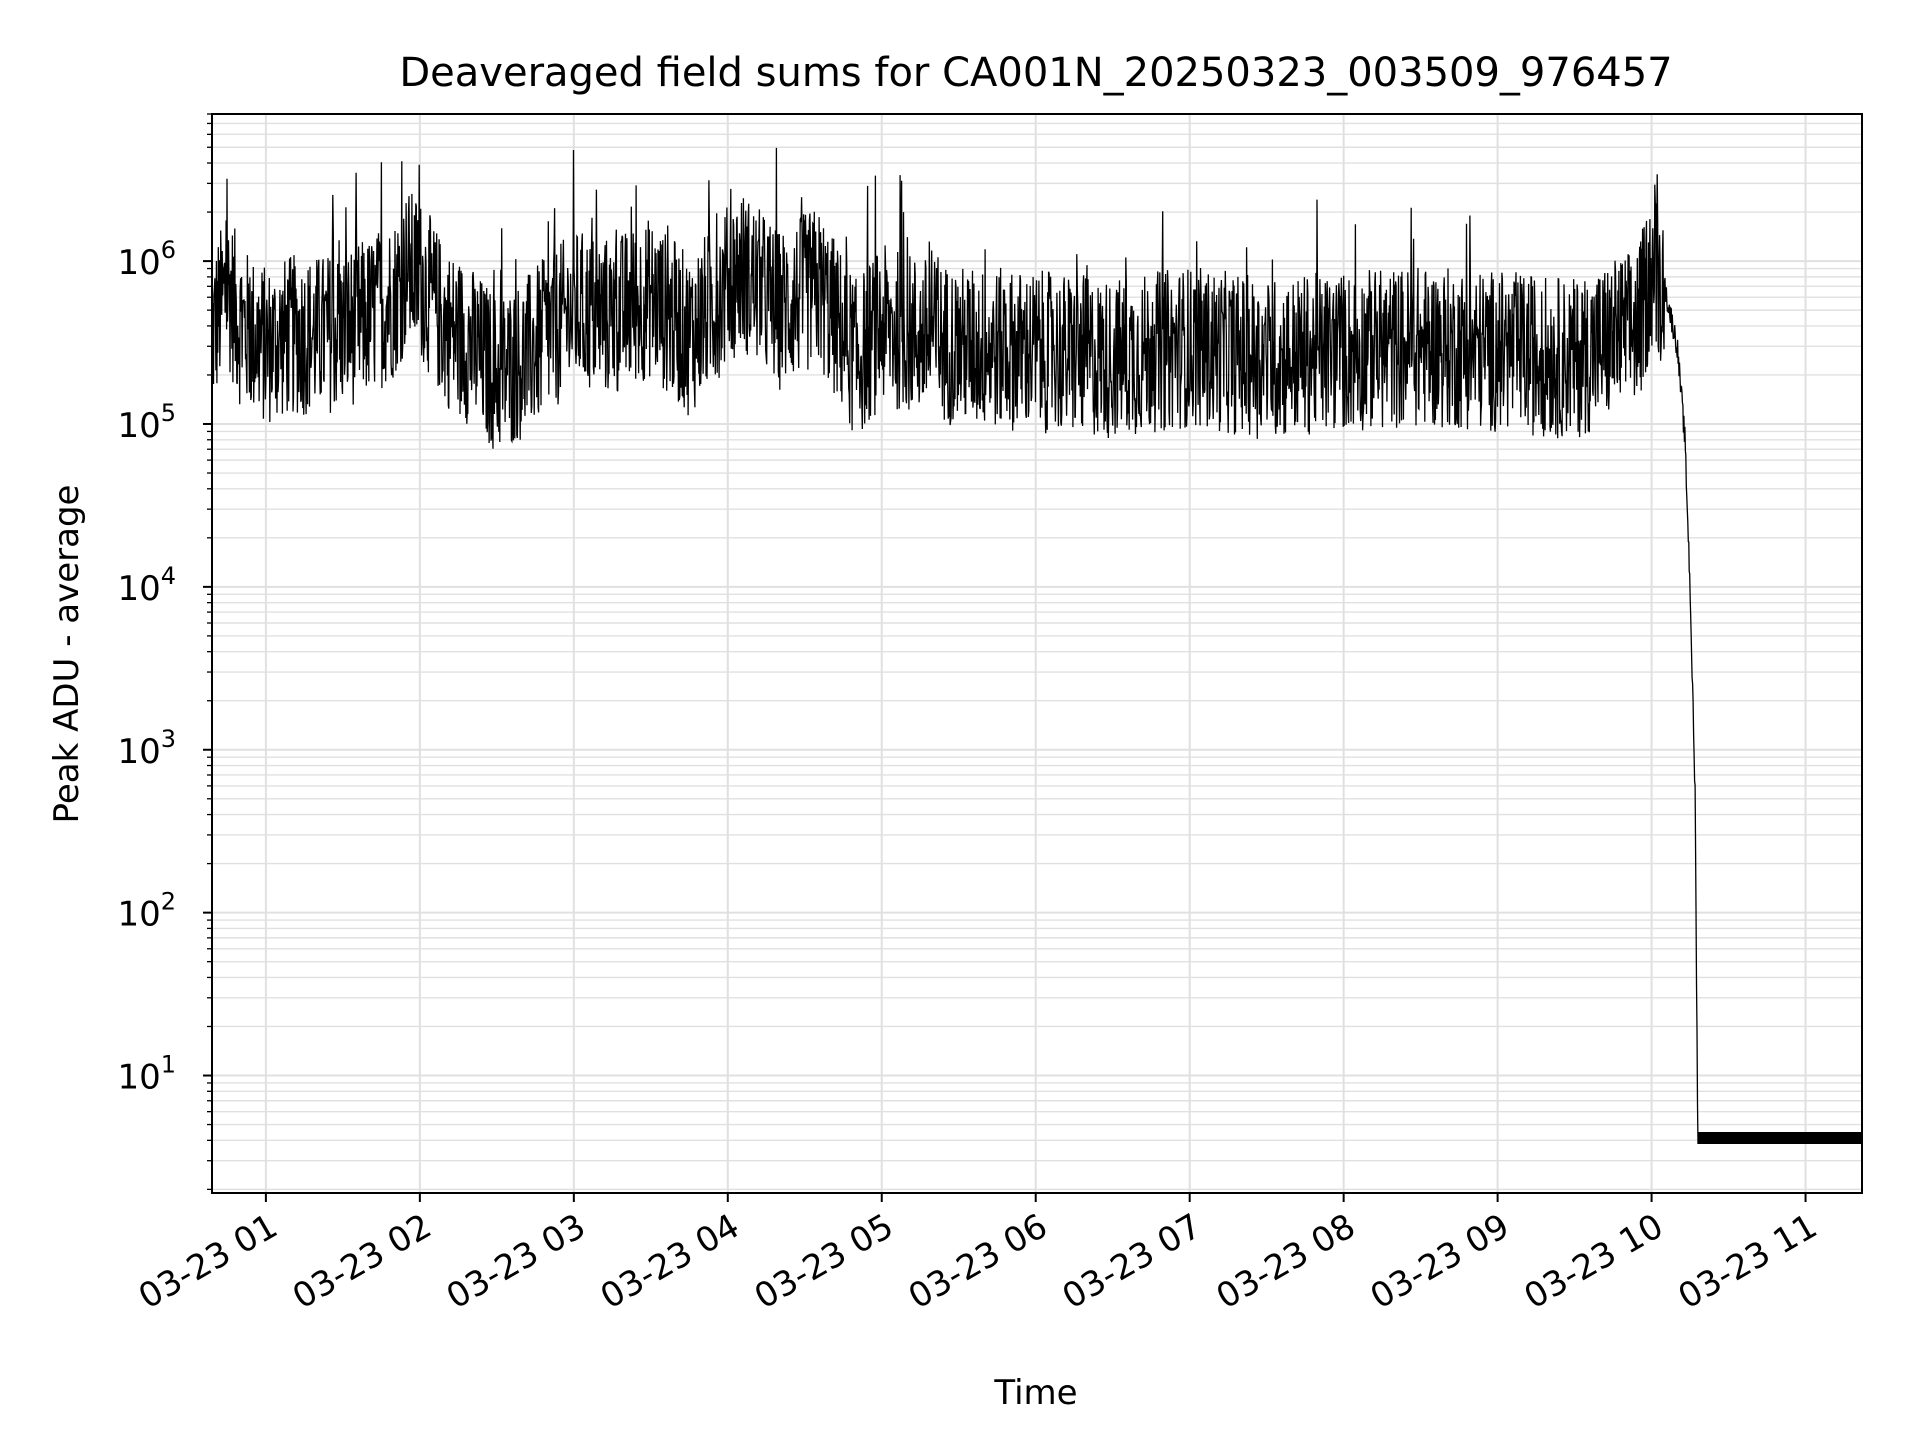  I want to click on y-tick-label: 10², so click(146, 911).